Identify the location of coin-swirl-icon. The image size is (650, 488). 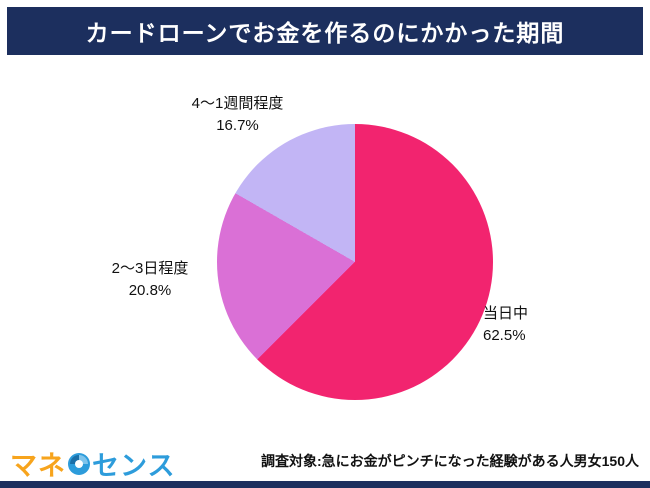
(79, 464).